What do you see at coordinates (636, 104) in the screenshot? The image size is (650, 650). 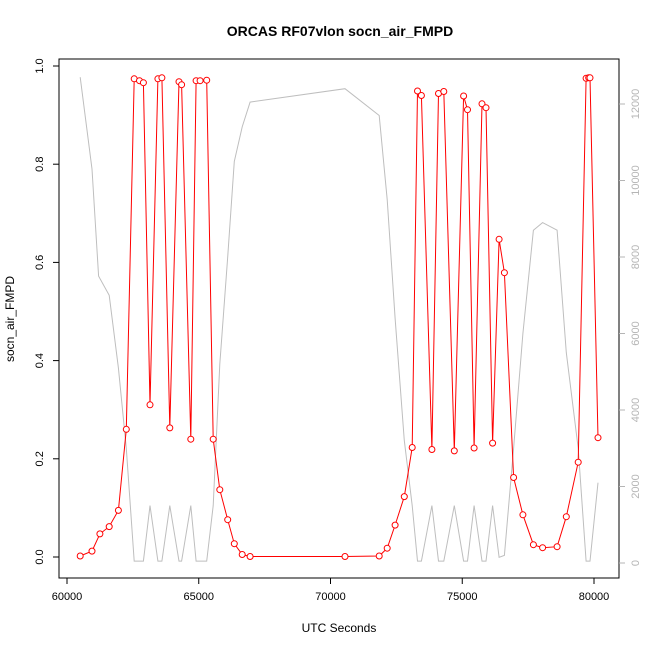 I see `y-right-tick-label: 12000` at bounding box center [636, 104].